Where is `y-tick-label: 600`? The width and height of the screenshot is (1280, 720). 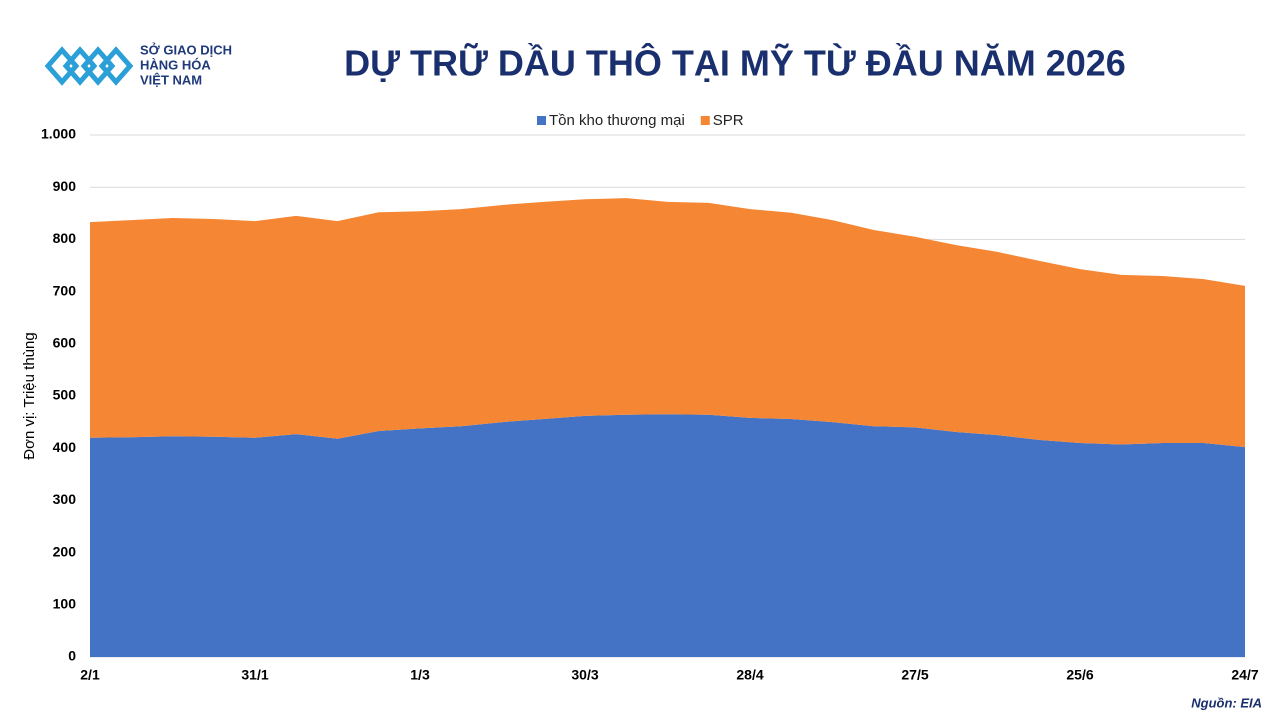
y-tick-label: 600 is located at coordinates (65, 343).